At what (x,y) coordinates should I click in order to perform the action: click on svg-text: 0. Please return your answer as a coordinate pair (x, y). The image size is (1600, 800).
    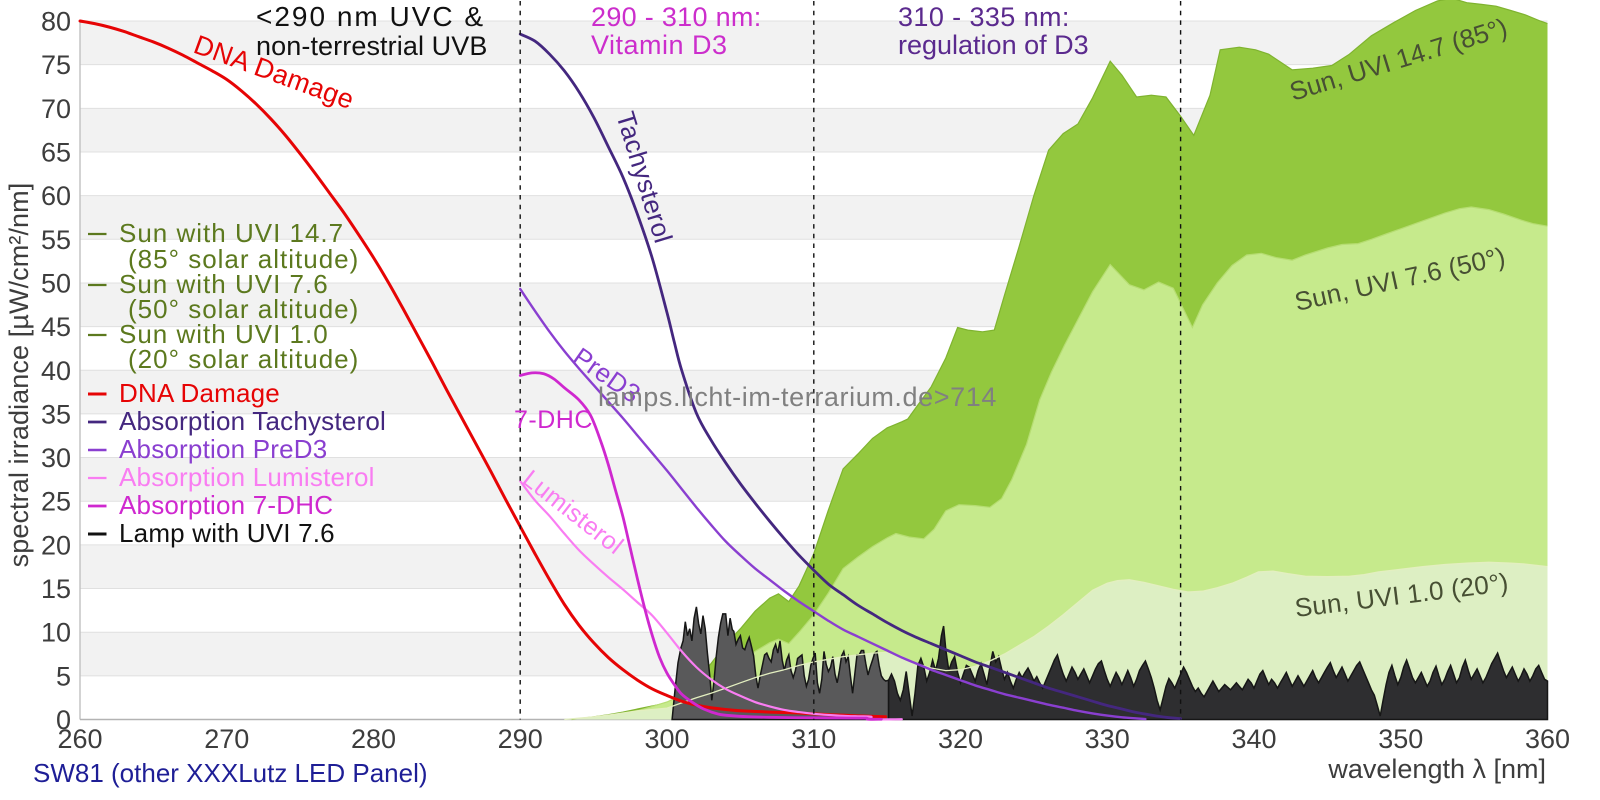
    Looking at the image, I should click on (63, 720).